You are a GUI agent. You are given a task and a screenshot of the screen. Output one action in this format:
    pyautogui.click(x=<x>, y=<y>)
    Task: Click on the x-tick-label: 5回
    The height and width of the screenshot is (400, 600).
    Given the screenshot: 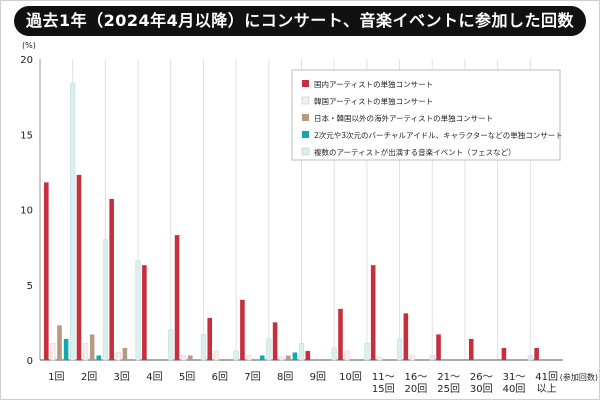 What is the action you would take?
    pyautogui.click(x=187, y=377)
    